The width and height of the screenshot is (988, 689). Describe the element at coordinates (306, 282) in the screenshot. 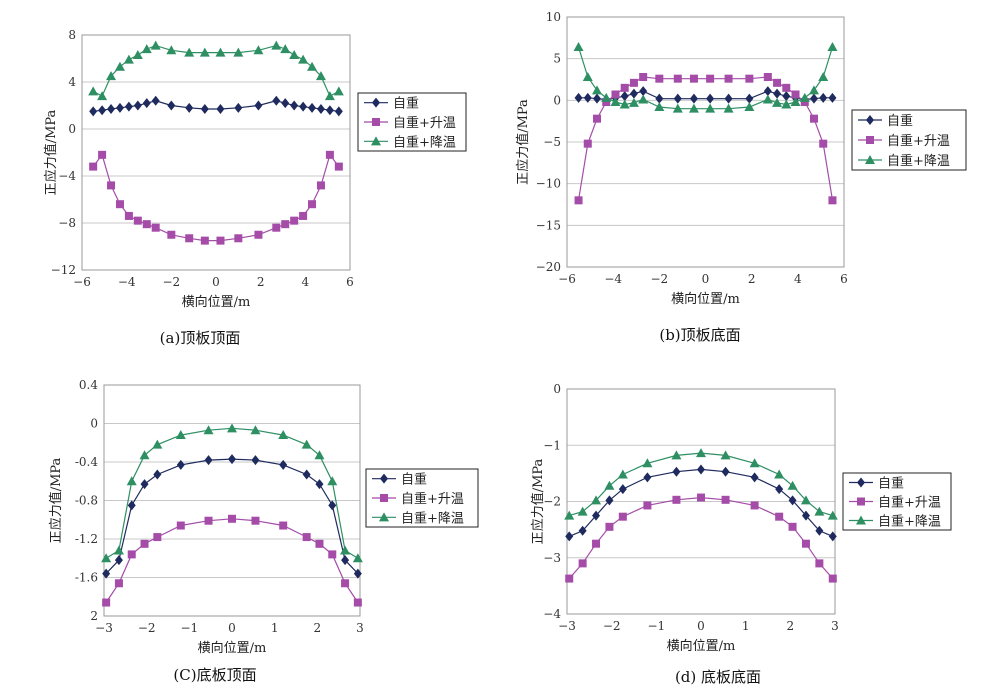

I see `x-tick-label: 4` at that location.